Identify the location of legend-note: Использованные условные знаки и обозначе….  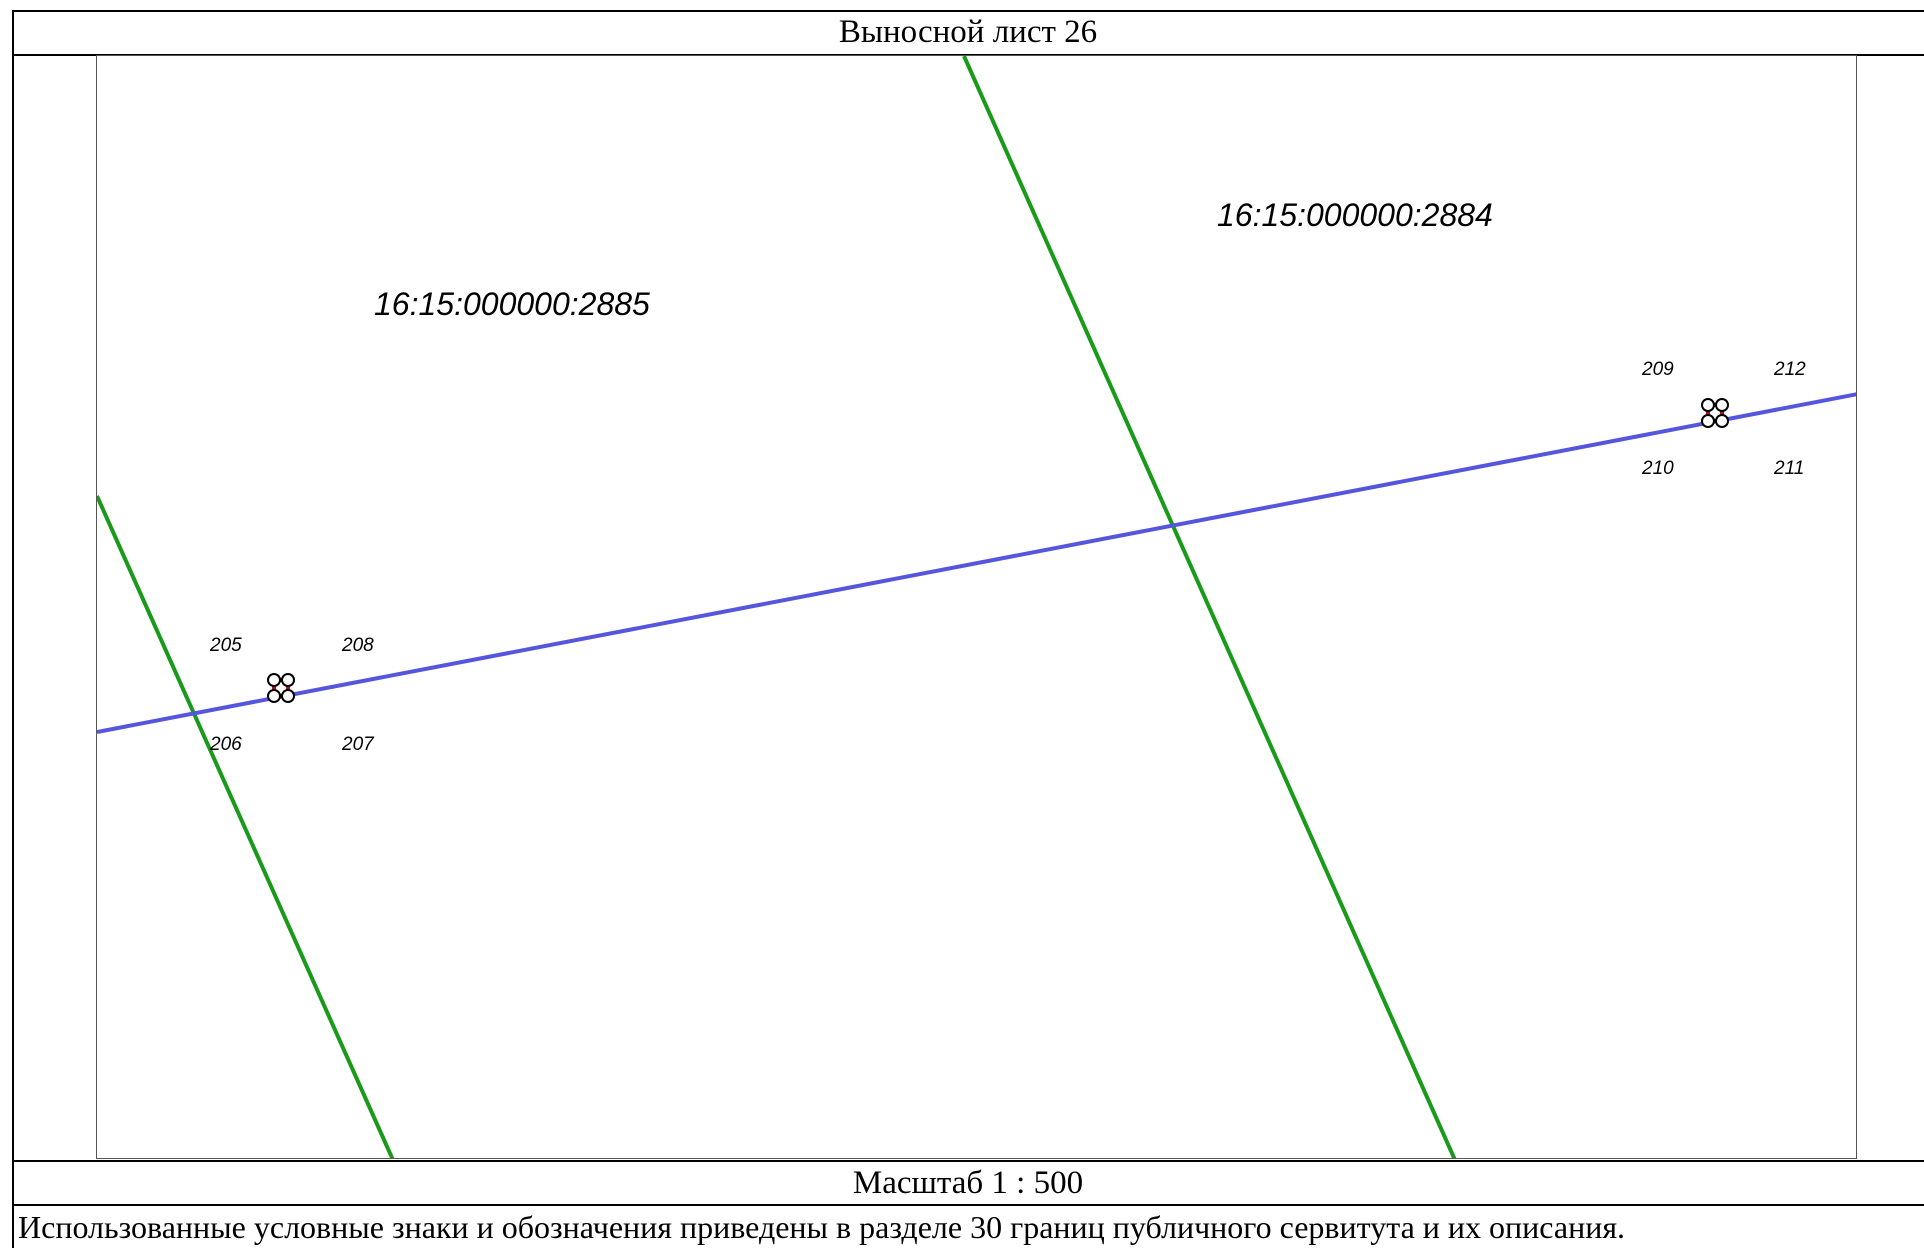
(822, 1227).